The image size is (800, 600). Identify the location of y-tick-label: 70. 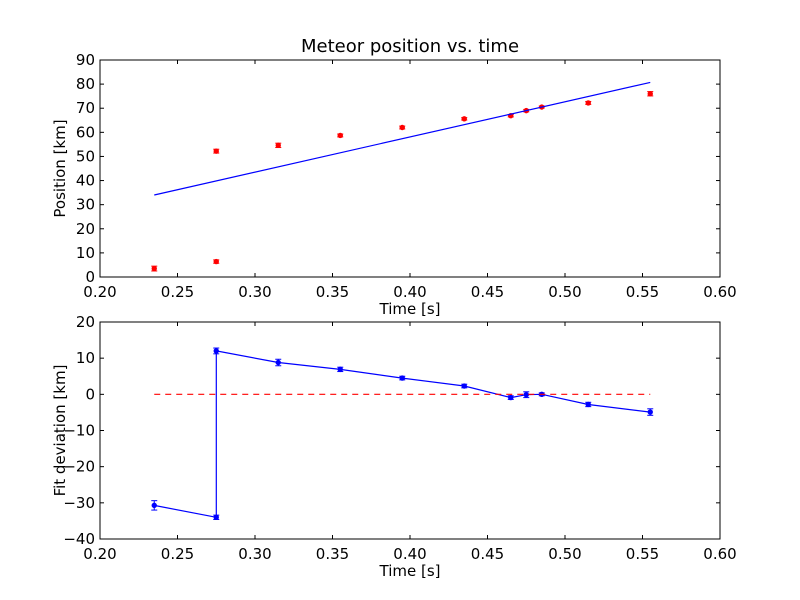
(85, 108).